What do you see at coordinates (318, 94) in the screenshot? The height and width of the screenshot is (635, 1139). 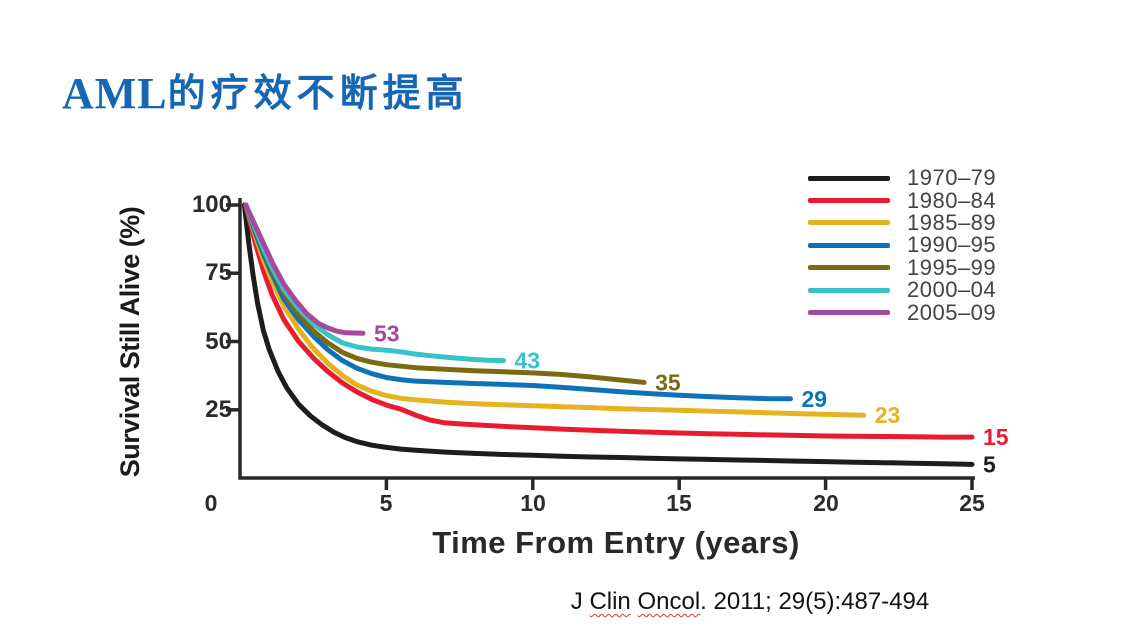 I see `title-chinese: 的疗效不断提高` at bounding box center [318, 94].